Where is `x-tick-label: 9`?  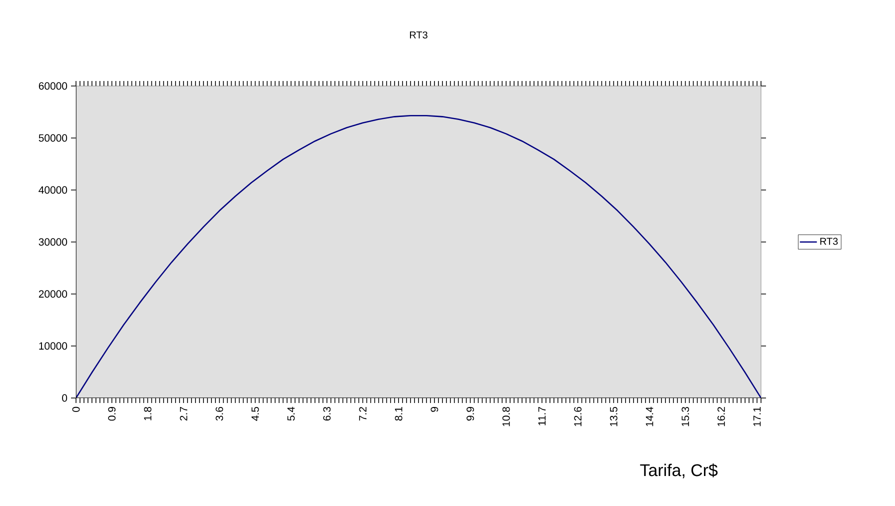
x-tick-label: 9 is located at coordinates (434, 409).